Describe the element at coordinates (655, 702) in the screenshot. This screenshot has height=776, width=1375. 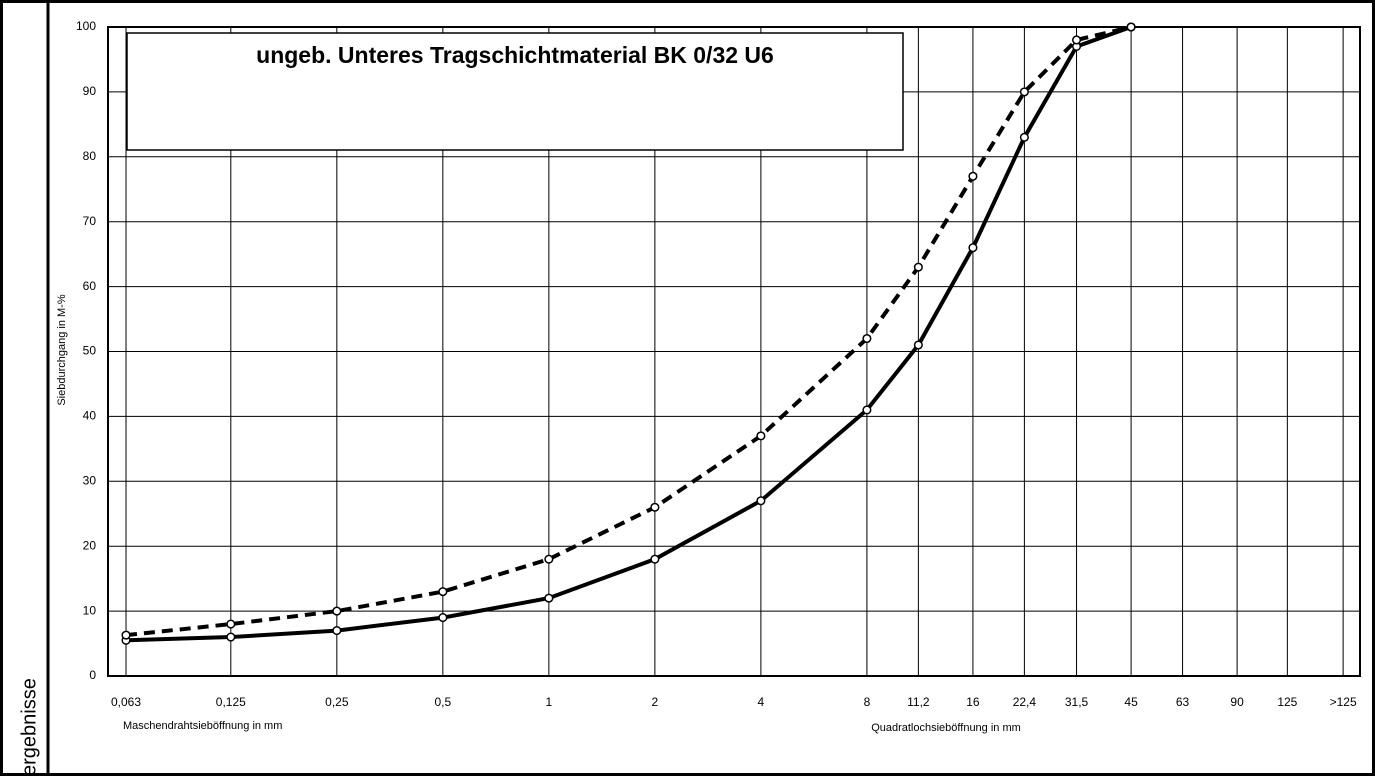
I see `x-tick-label: 2` at that location.